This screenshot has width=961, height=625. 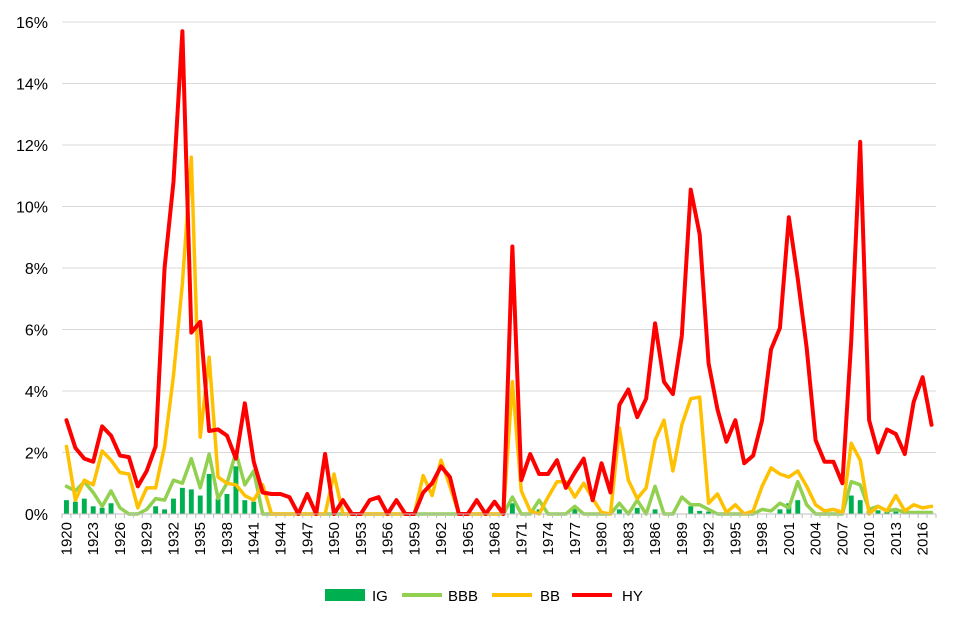 I want to click on y-tick-label: 16%, so click(x=32, y=23).